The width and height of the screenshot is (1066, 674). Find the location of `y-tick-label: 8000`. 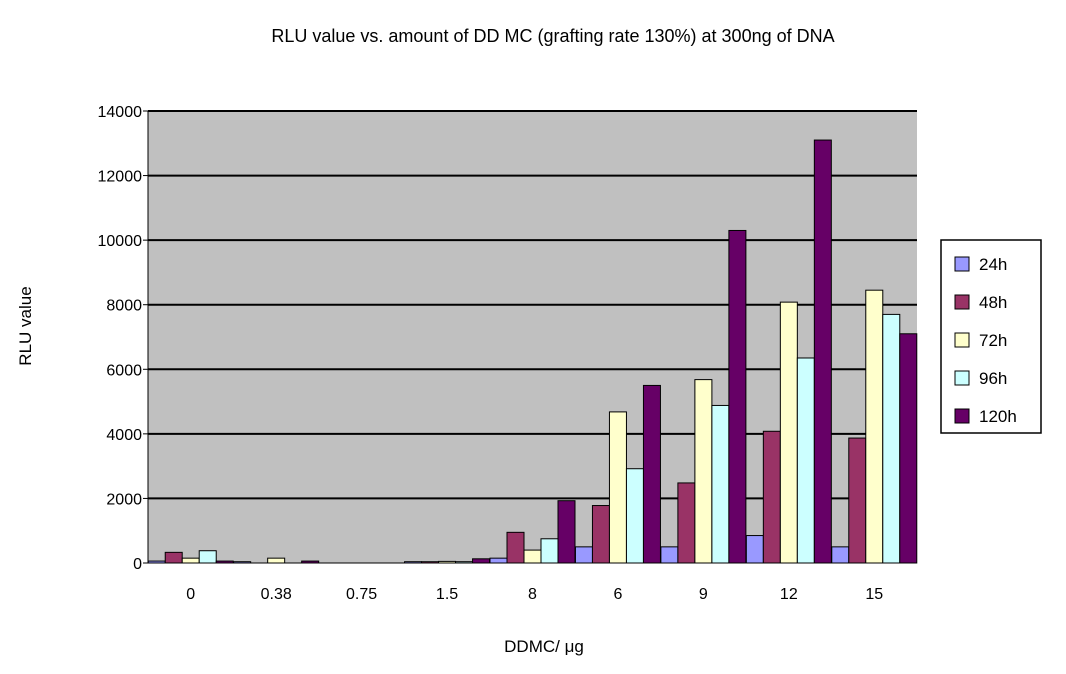

y-tick-label: 8000 is located at coordinates (124, 306).